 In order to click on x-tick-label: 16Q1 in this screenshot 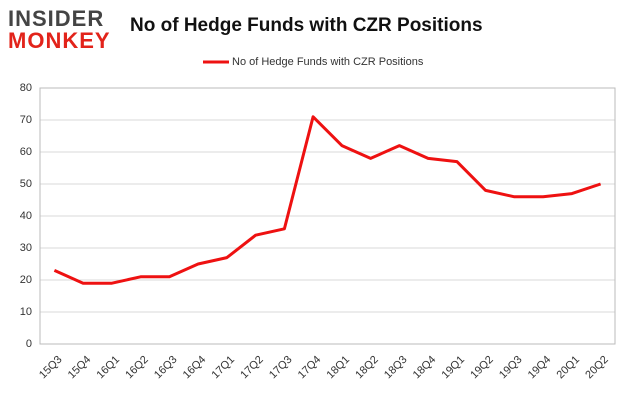, I will do `click(109, 368)`.